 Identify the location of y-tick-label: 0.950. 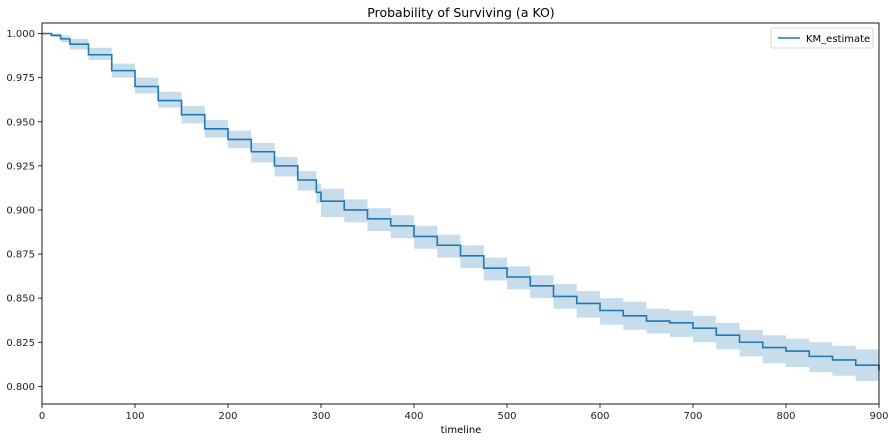
(20, 122).